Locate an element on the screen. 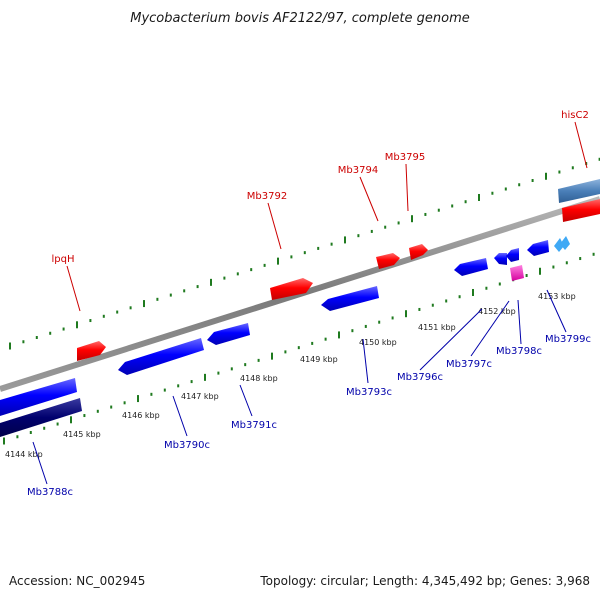 The image size is (600, 600). tick-label: 4144 kbp is located at coordinates (24, 454).